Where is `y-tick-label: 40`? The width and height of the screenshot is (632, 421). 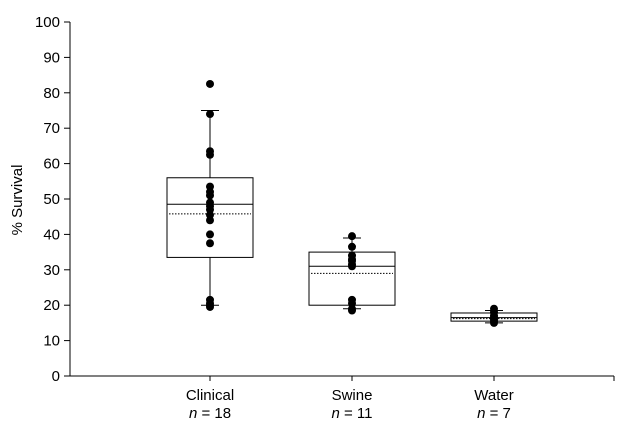
y-tick-label: 40 is located at coordinates (51, 234).